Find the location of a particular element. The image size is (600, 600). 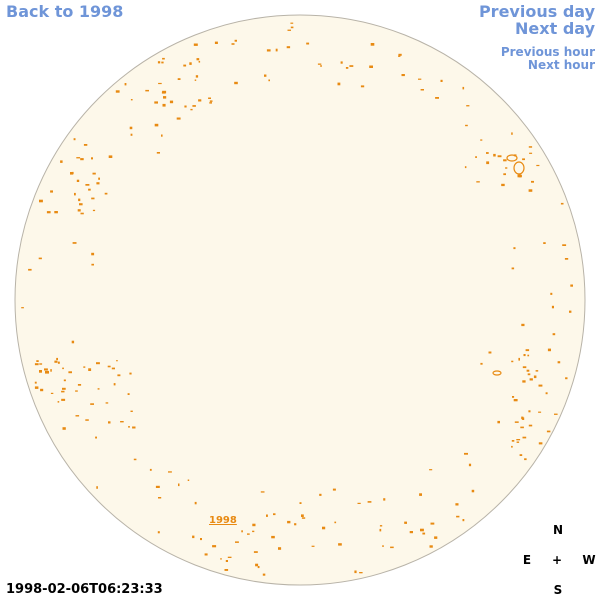

compass-west: W is located at coordinates (589, 560).